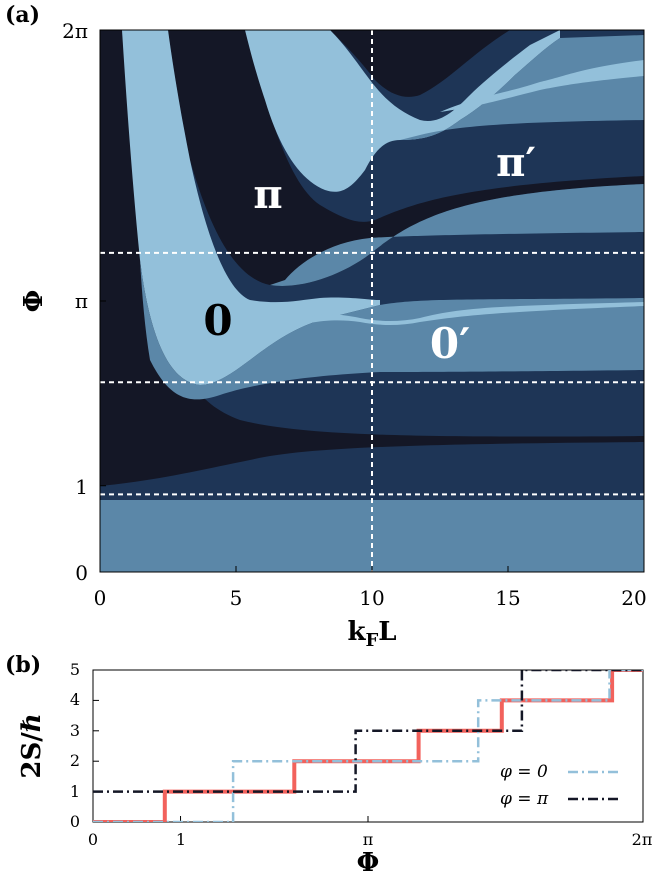 The width and height of the screenshot is (665, 879). What do you see at coordinates (560, 785) in the screenshot?
I see `legend: φ = 0 φ = π` at bounding box center [560, 785].